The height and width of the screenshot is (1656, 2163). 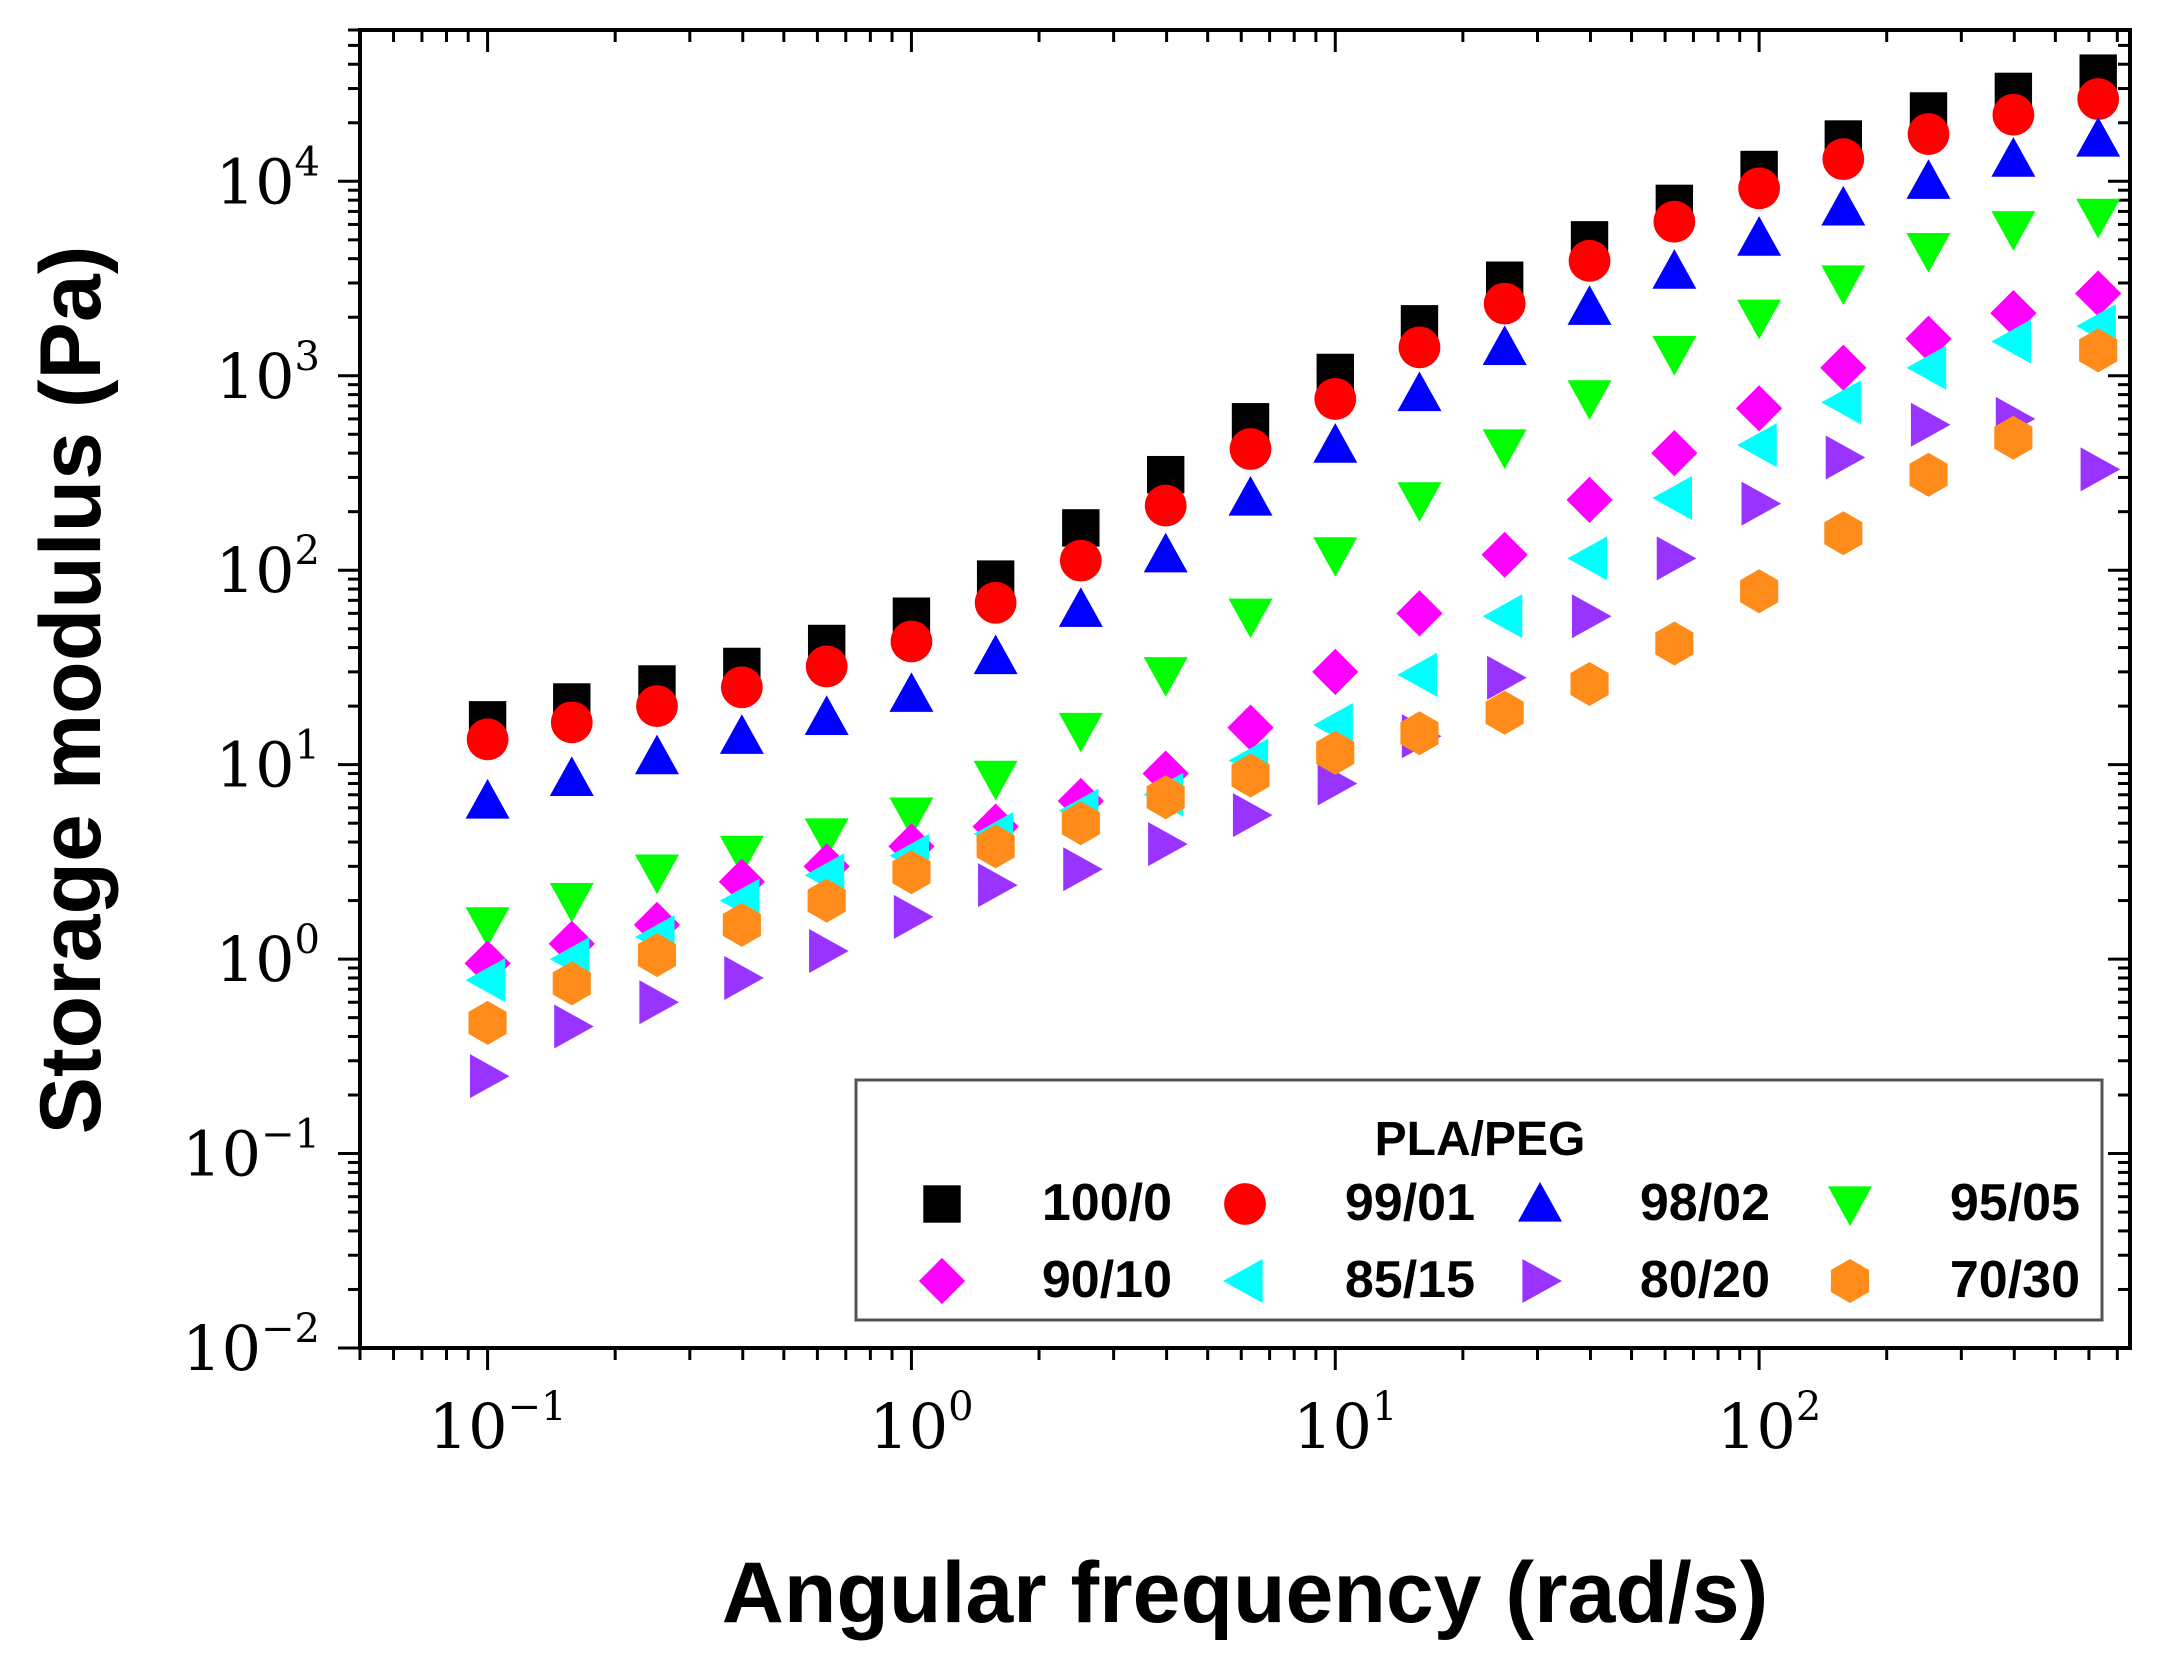 What do you see at coordinates (307, 357) in the screenshot?
I see `y-tick-label-exponent: 3` at bounding box center [307, 357].